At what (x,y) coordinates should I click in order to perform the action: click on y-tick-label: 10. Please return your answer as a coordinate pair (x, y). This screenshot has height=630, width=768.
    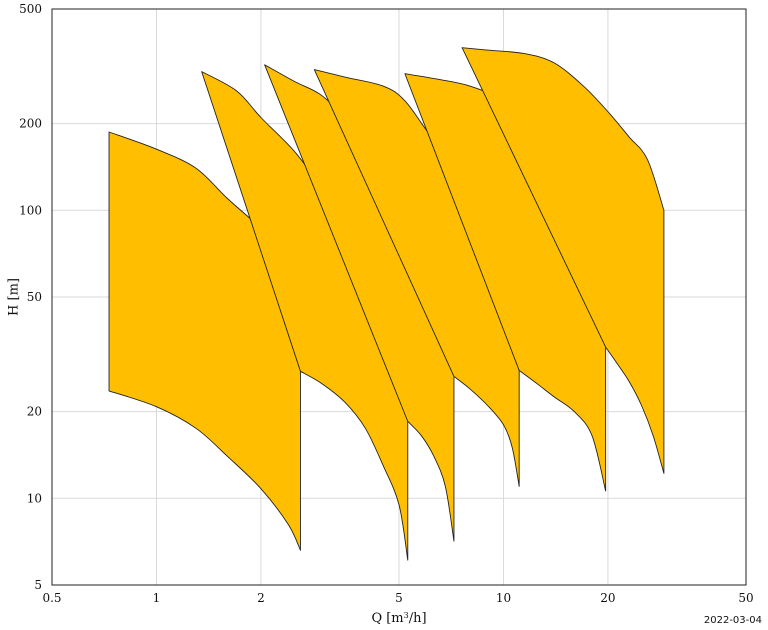
    Looking at the image, I should click on (34, 498).